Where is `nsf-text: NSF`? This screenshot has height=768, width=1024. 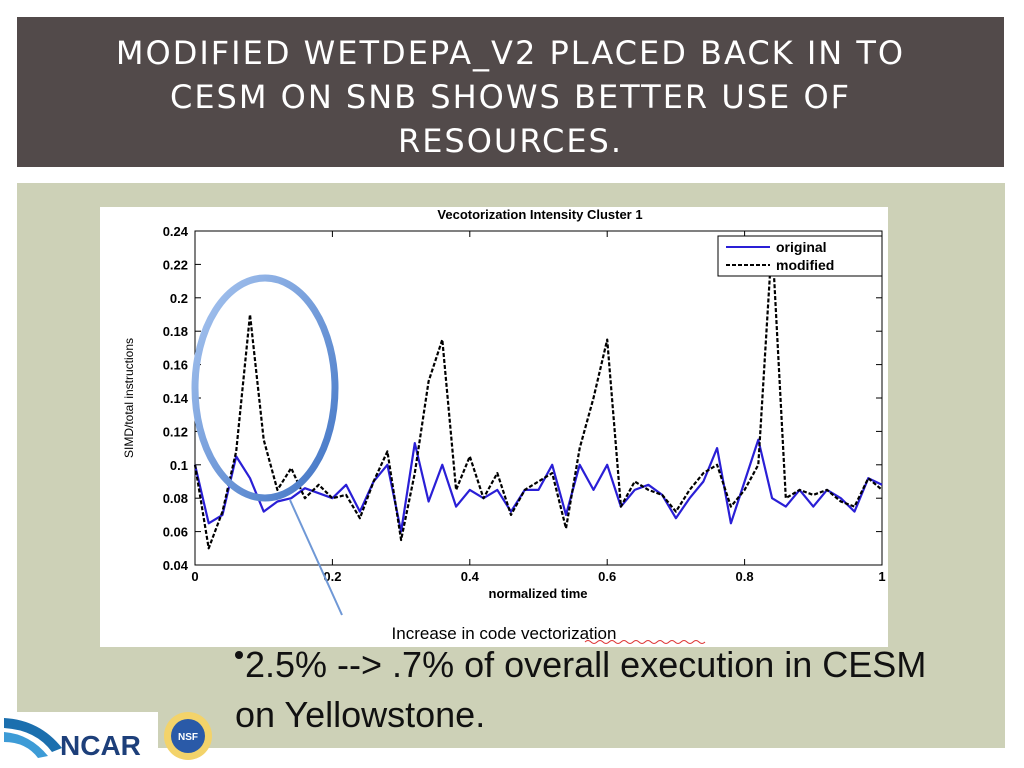 nsf-text: NSF is located at coordinates (188, 737).